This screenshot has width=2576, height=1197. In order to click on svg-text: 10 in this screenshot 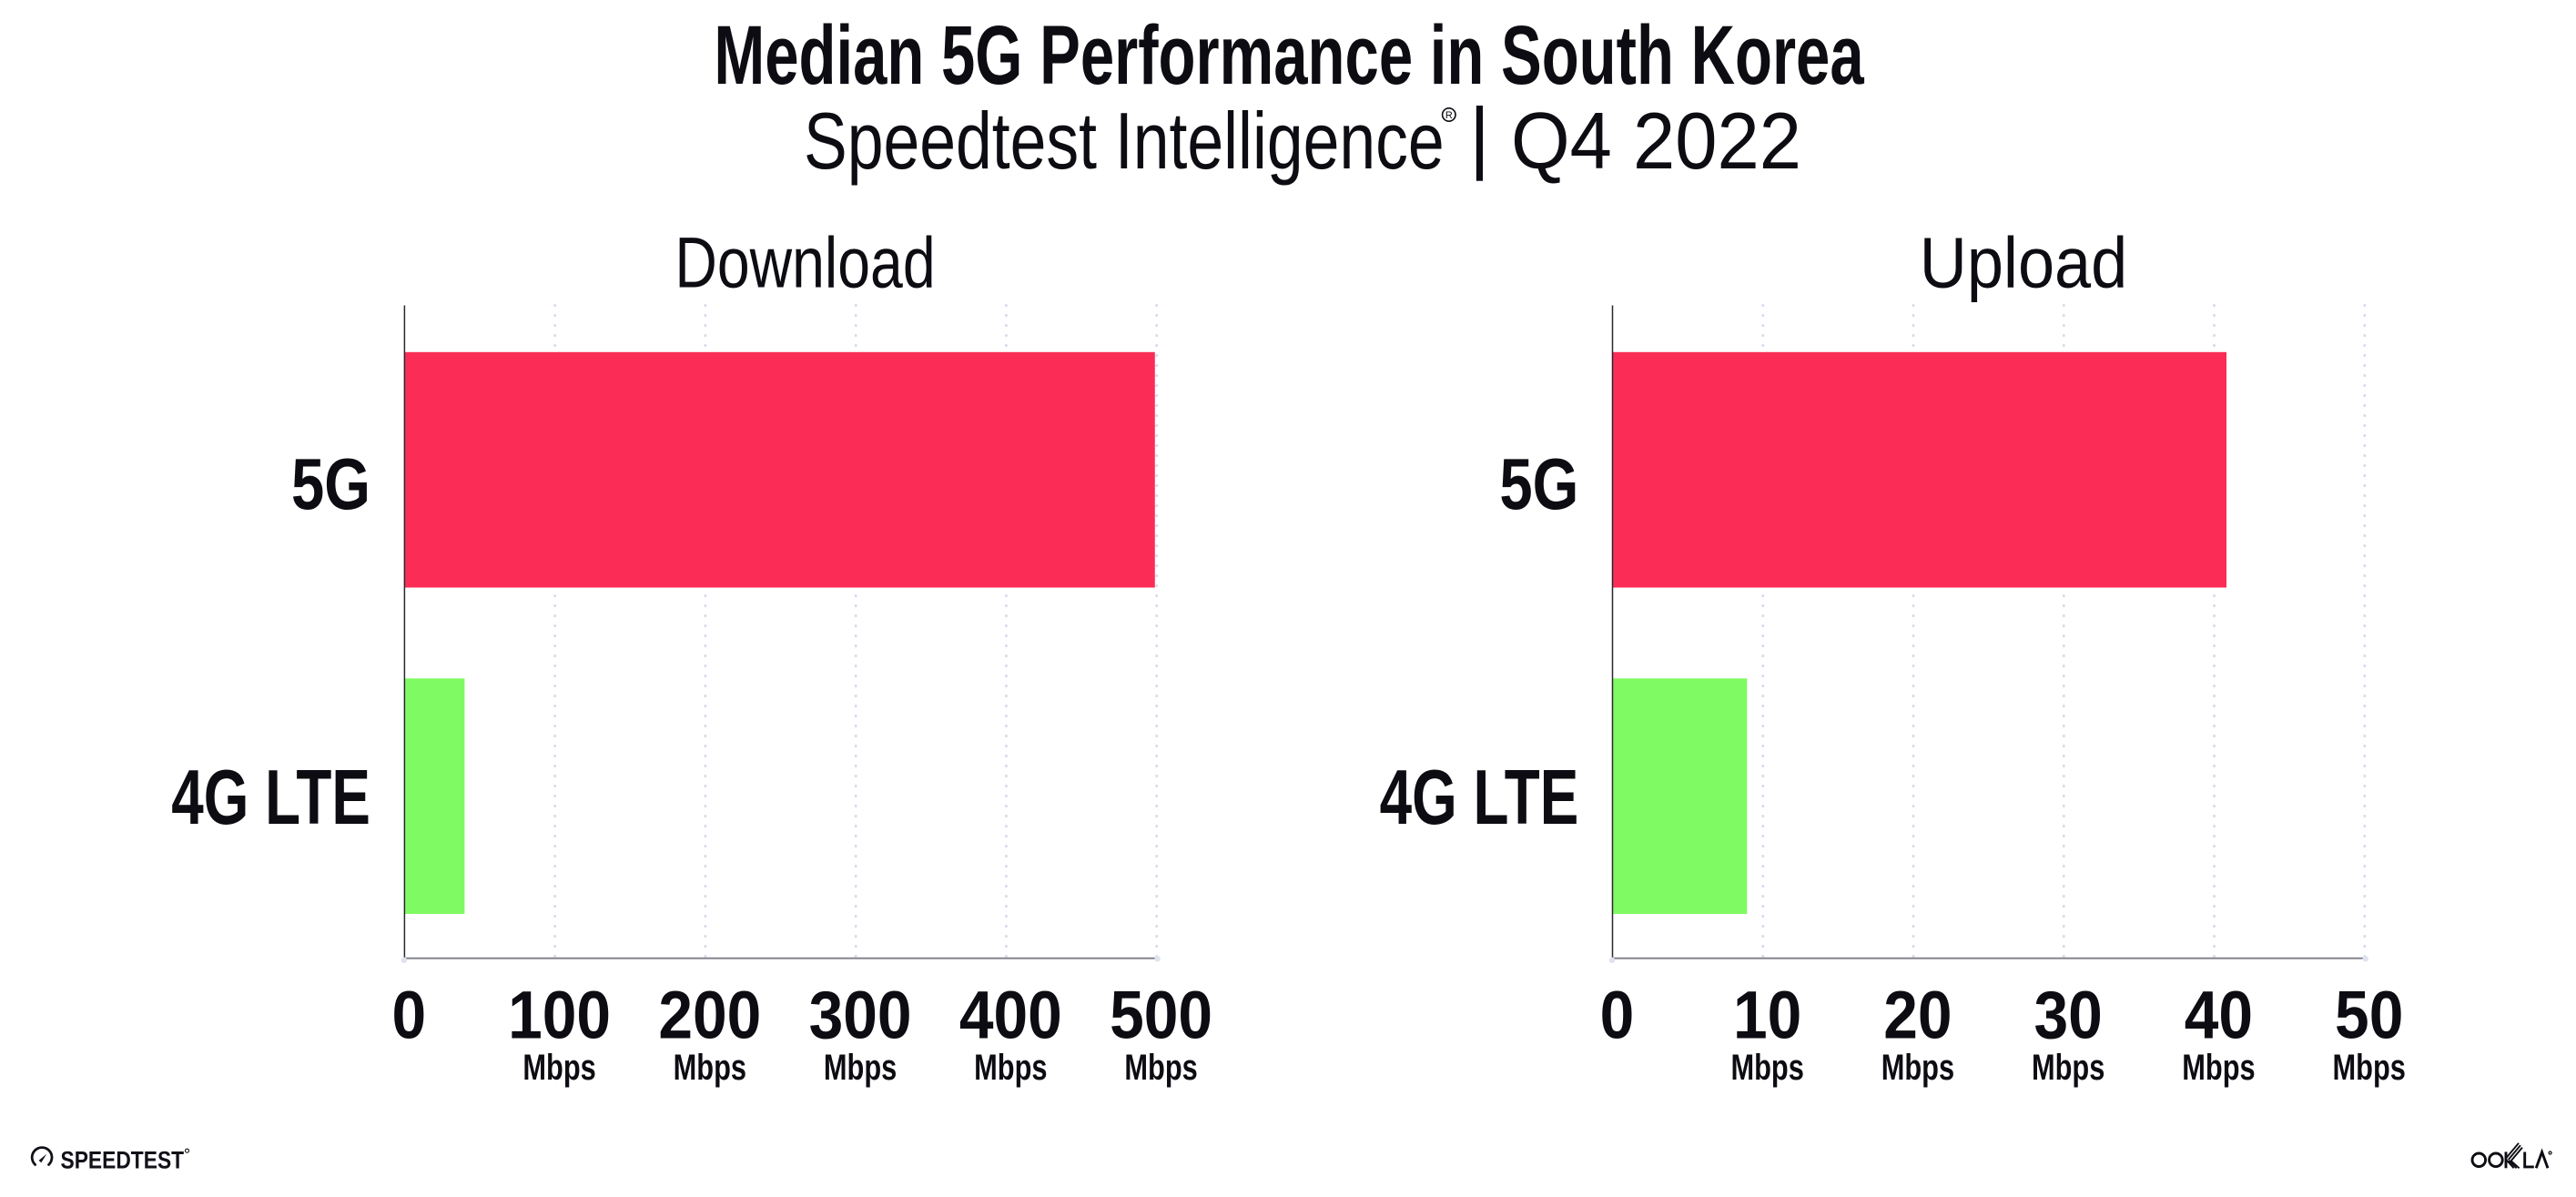, I will do `click(1767, 1016)`.